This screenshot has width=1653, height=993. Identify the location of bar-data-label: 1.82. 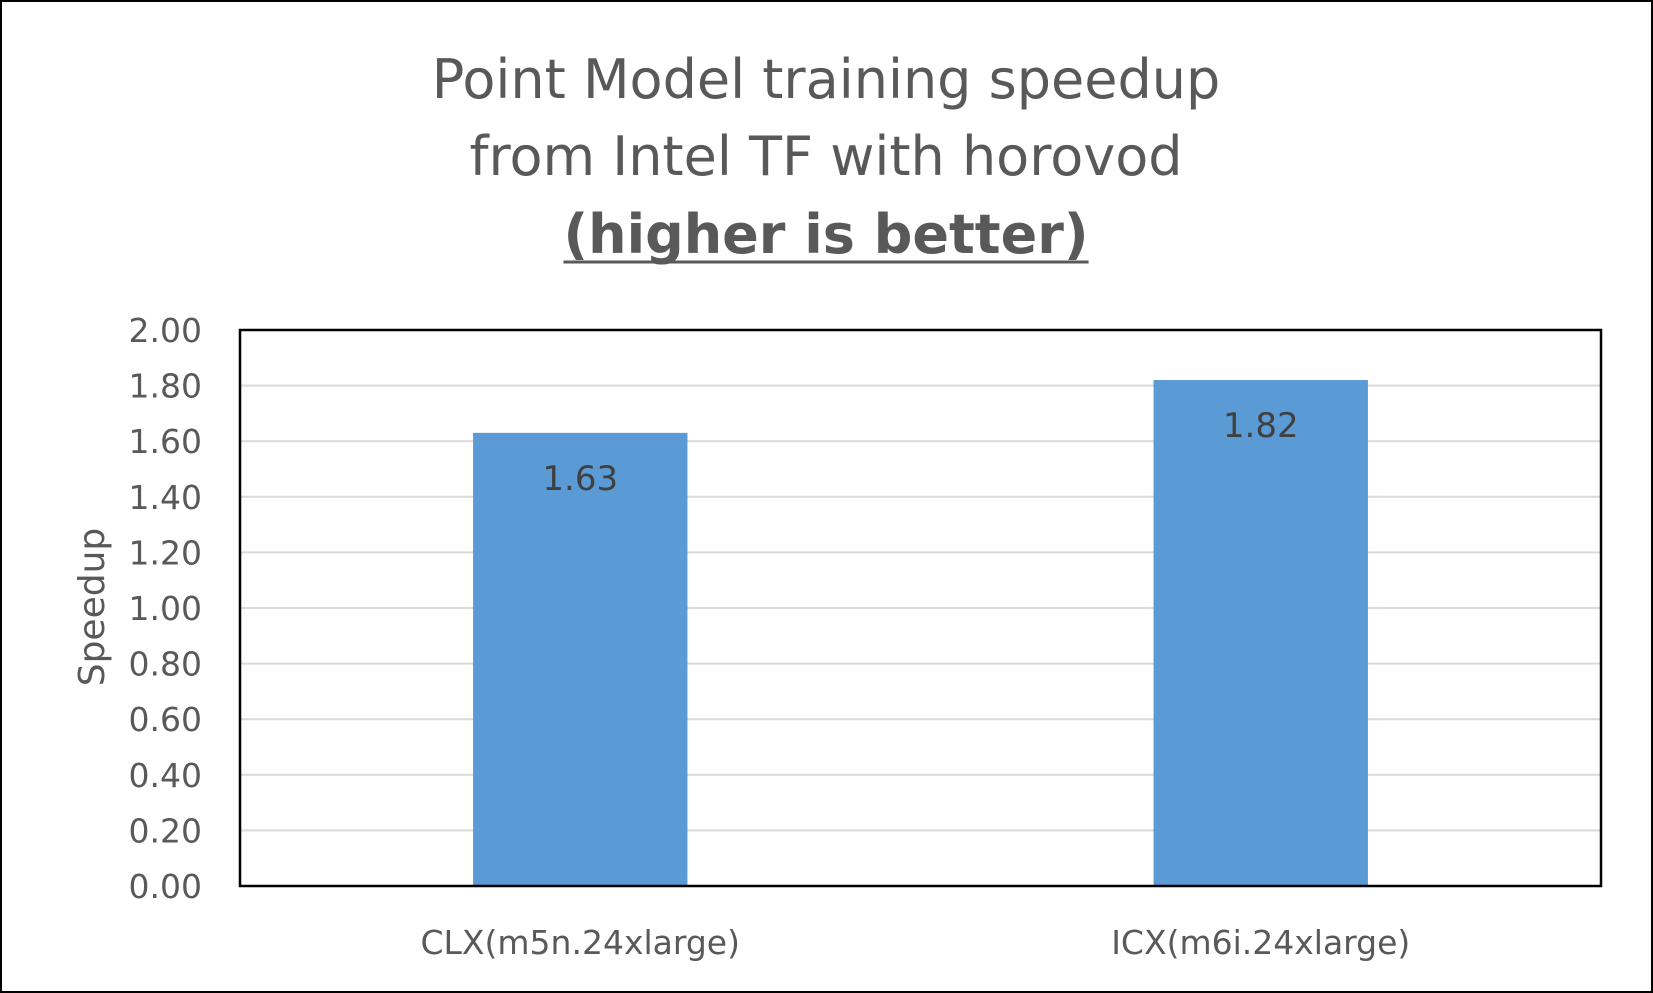
(1261, 426).